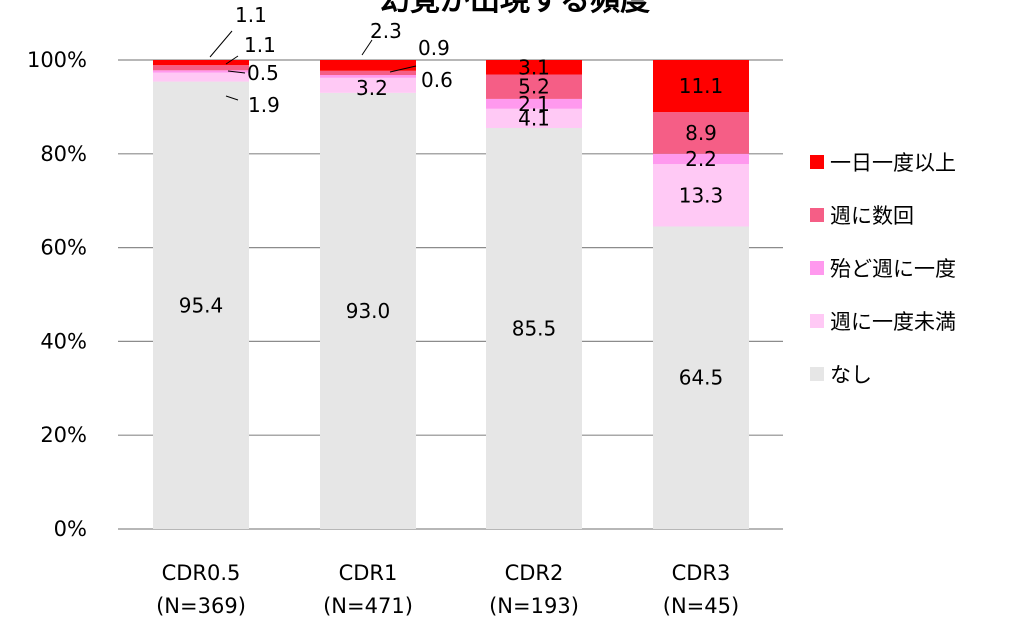 This screenshot has height=630, width=1024. What do you see at coordinates (368, 606) in the screenshot?
I see `x-tick-sublabel: (N=471)` at bounding box center [368, 606].